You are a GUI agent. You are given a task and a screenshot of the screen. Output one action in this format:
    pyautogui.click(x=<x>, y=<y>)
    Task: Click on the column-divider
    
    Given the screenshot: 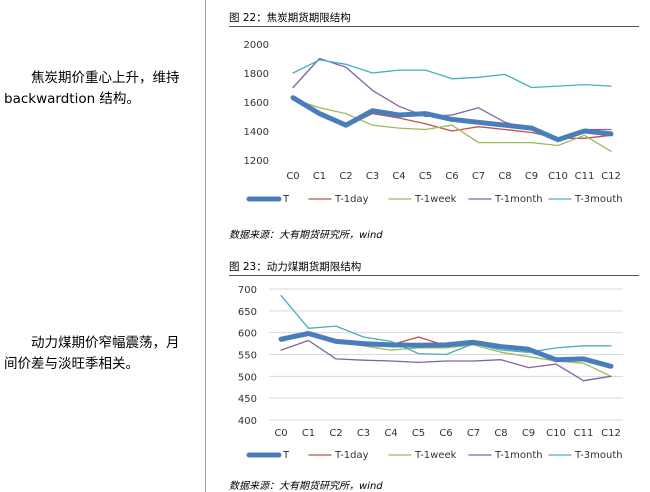 What is the action you would take?
    pyautogui.click(x=205, y=246)
    